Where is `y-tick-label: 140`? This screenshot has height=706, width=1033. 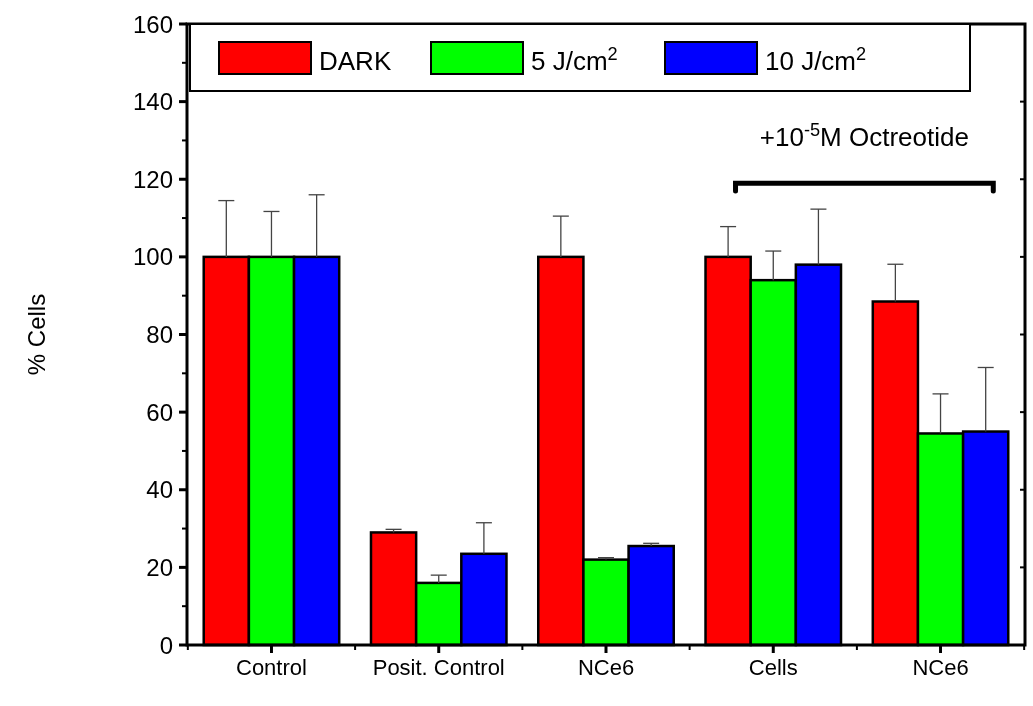 y-tick-label: 140 is located at coordinates (152, 102).